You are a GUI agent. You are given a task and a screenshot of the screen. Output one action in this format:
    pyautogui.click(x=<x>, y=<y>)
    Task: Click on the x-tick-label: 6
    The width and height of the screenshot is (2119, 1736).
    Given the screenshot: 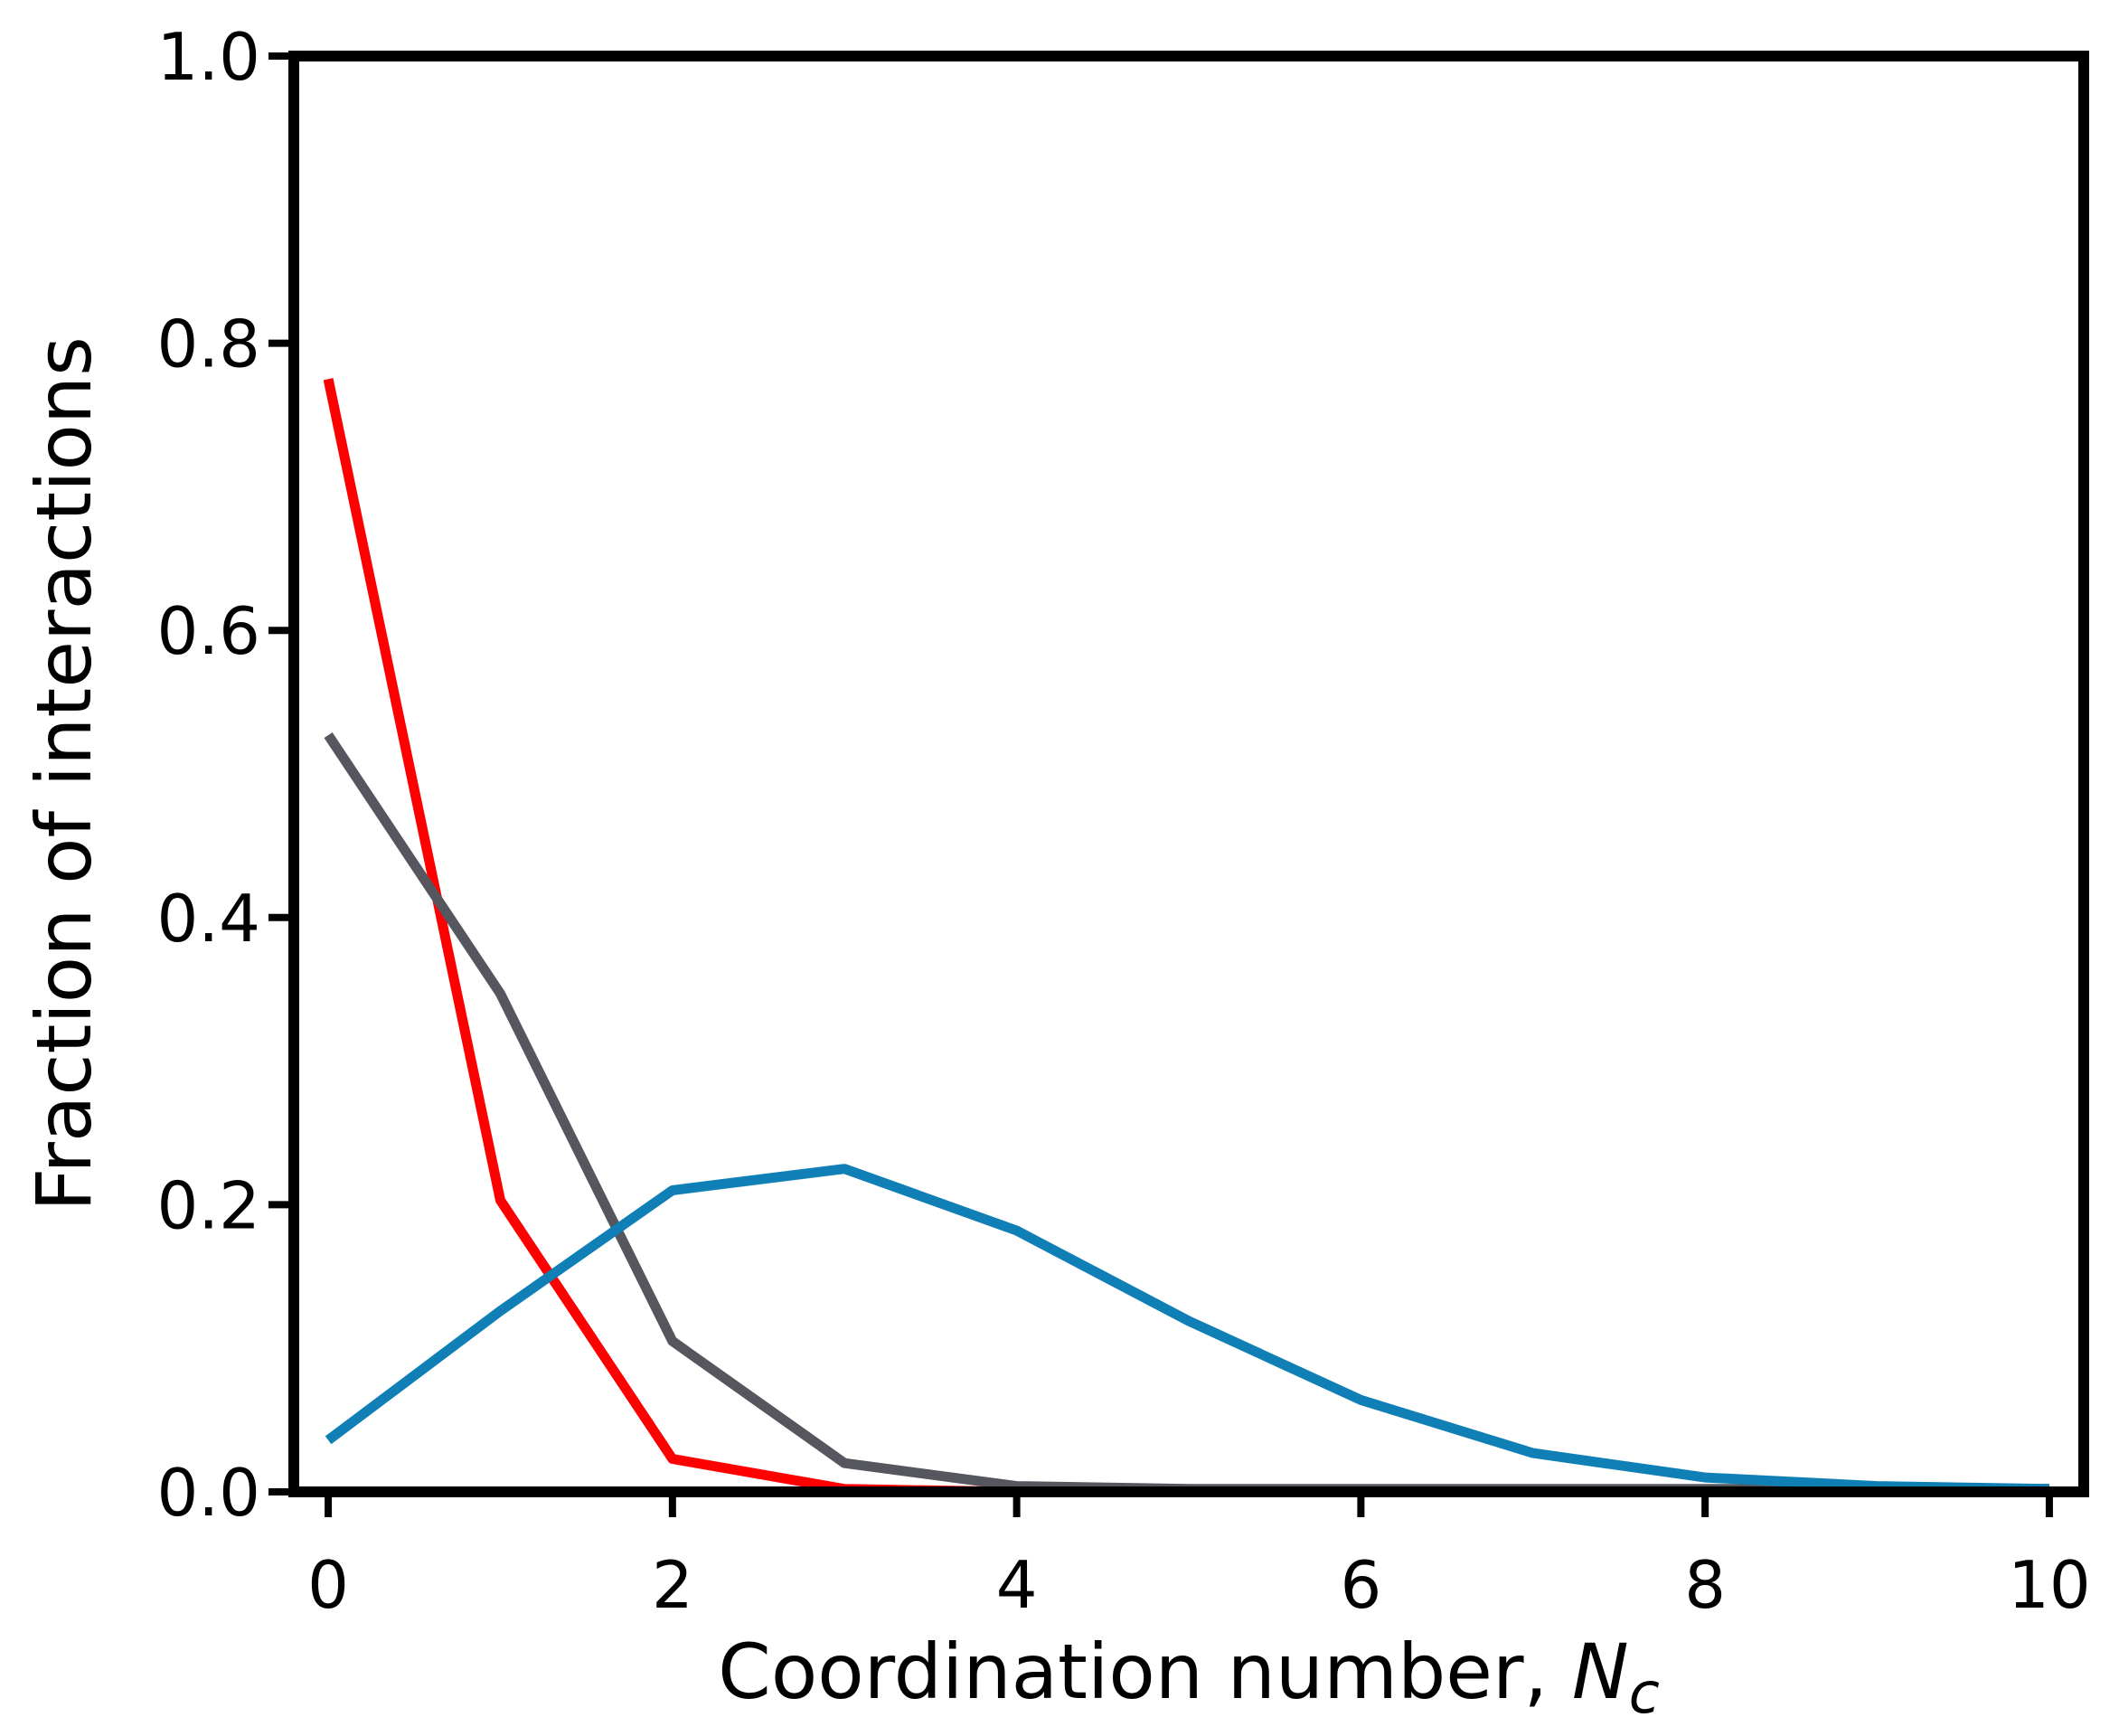 What is the action you would take?
    pyautogui.click(x=1361, y=1585)
    